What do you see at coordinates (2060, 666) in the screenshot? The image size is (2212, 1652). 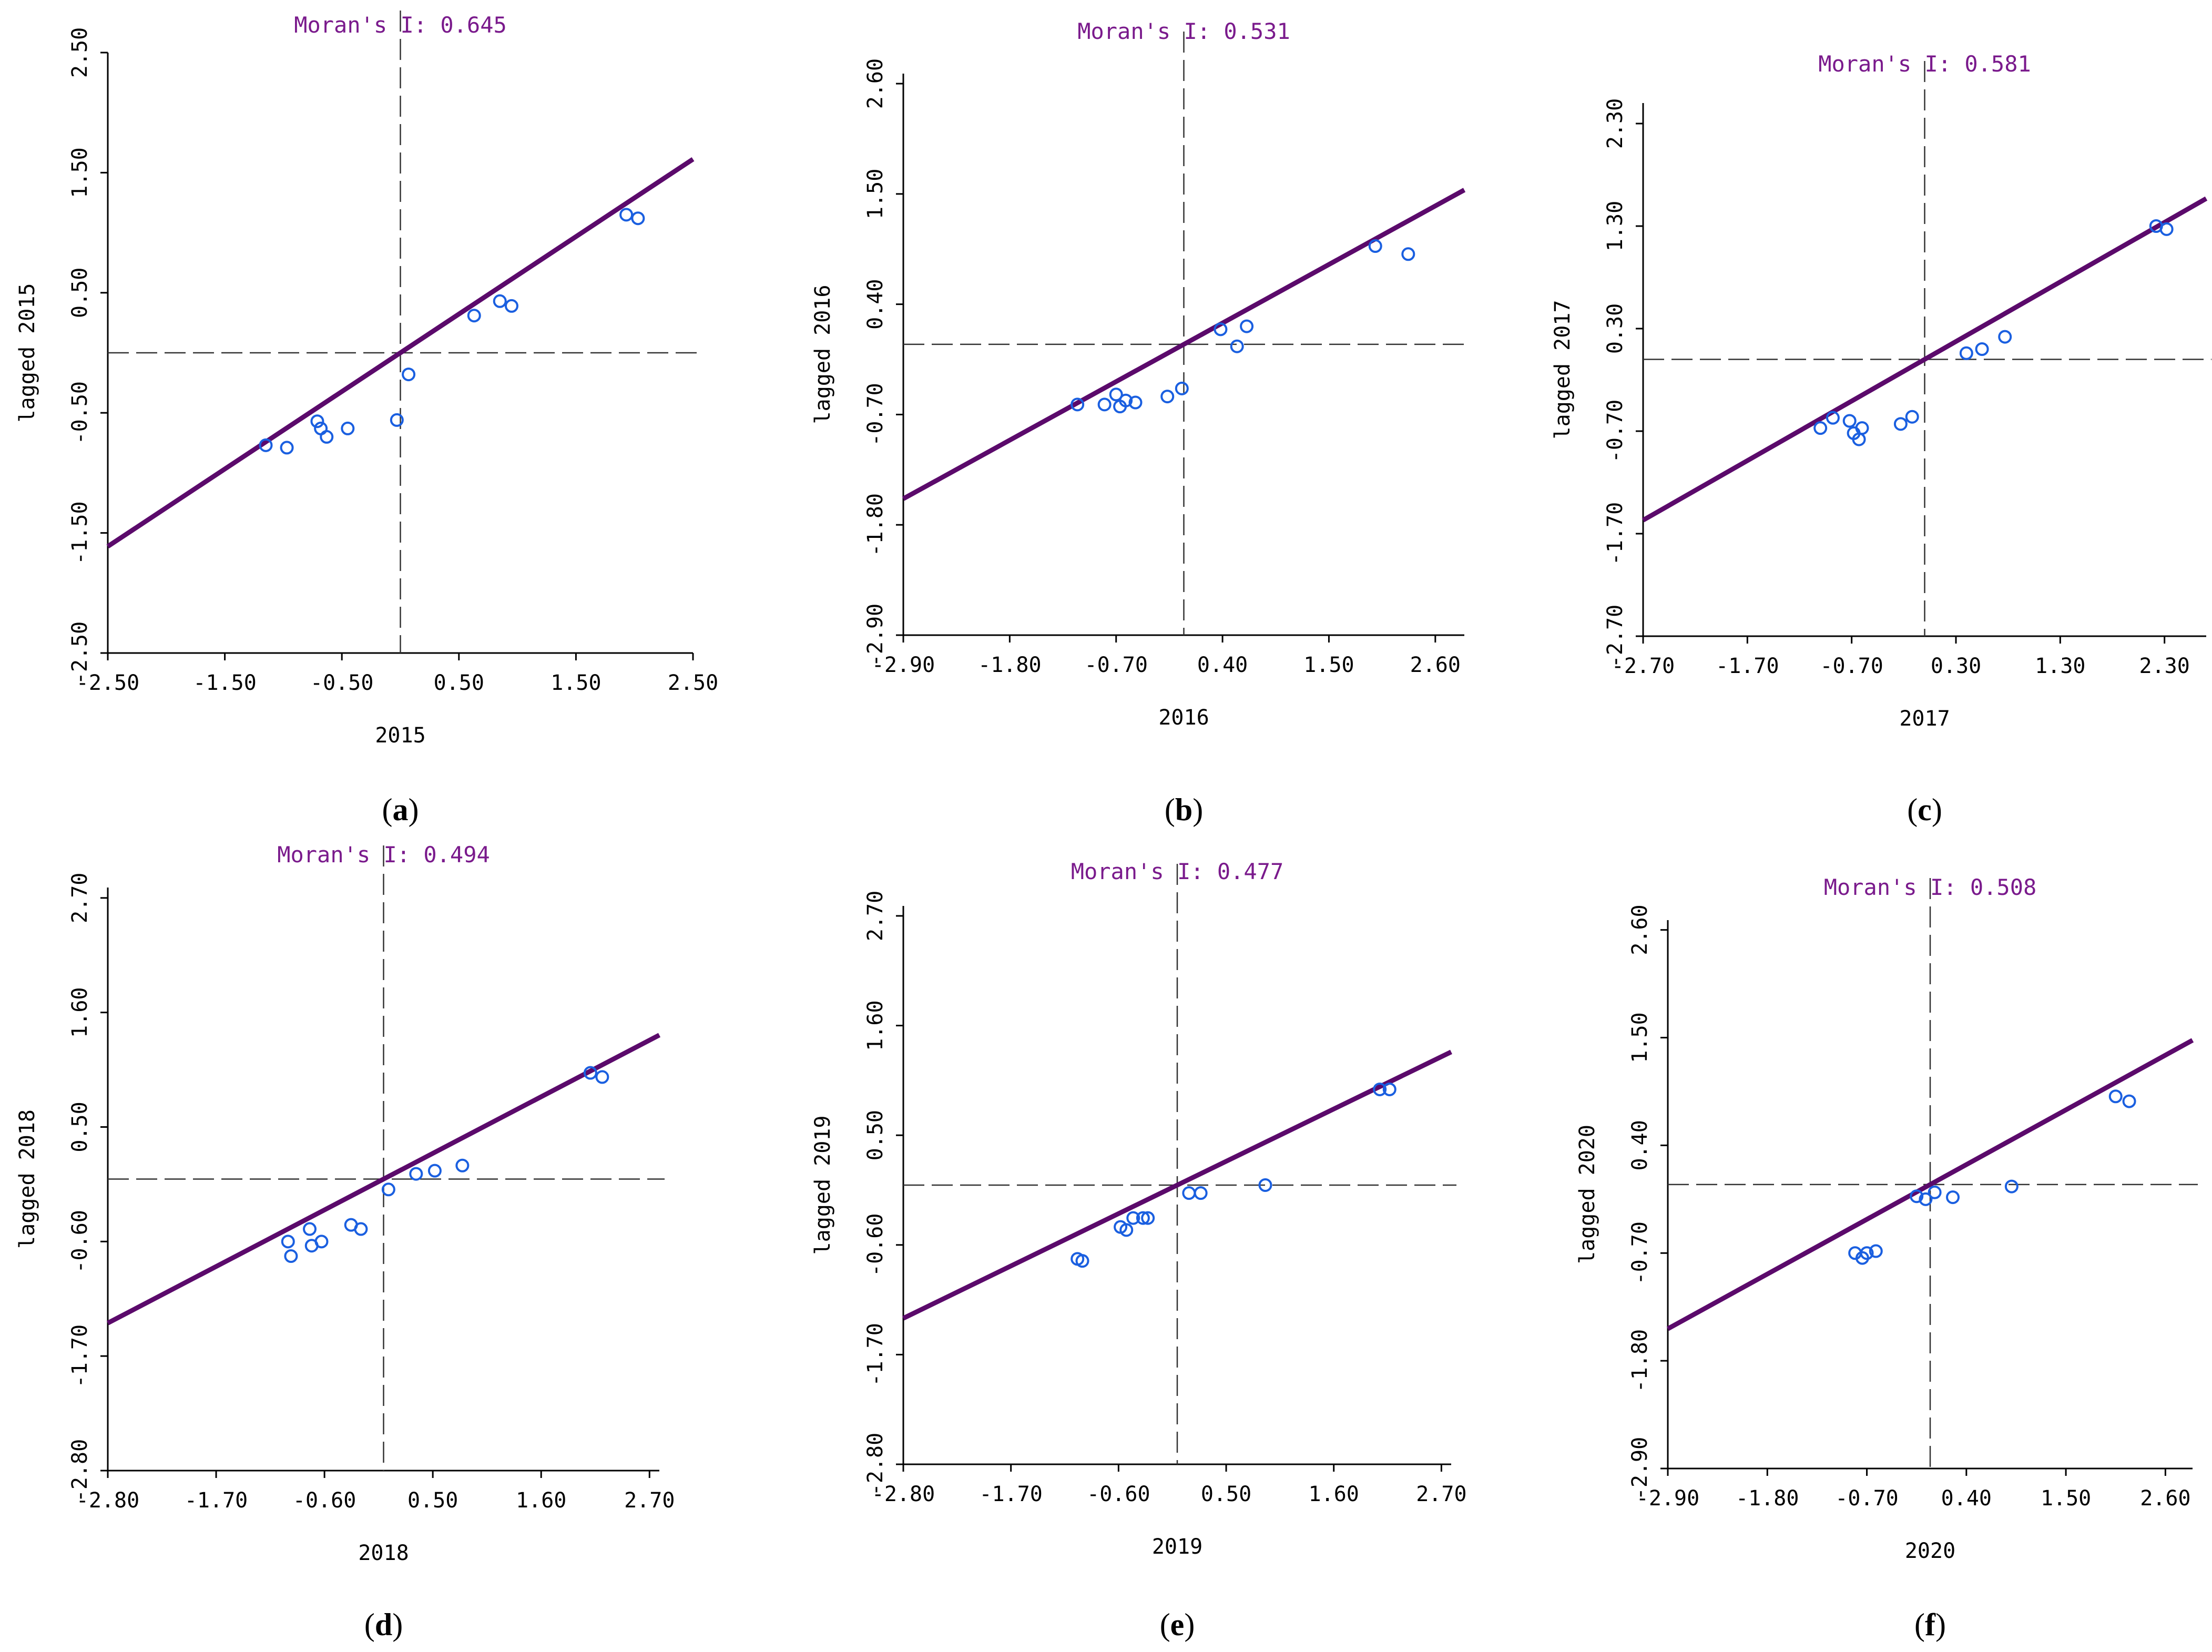 I see `x-tick-label: 1.30` at bounding box center [2060, 666].